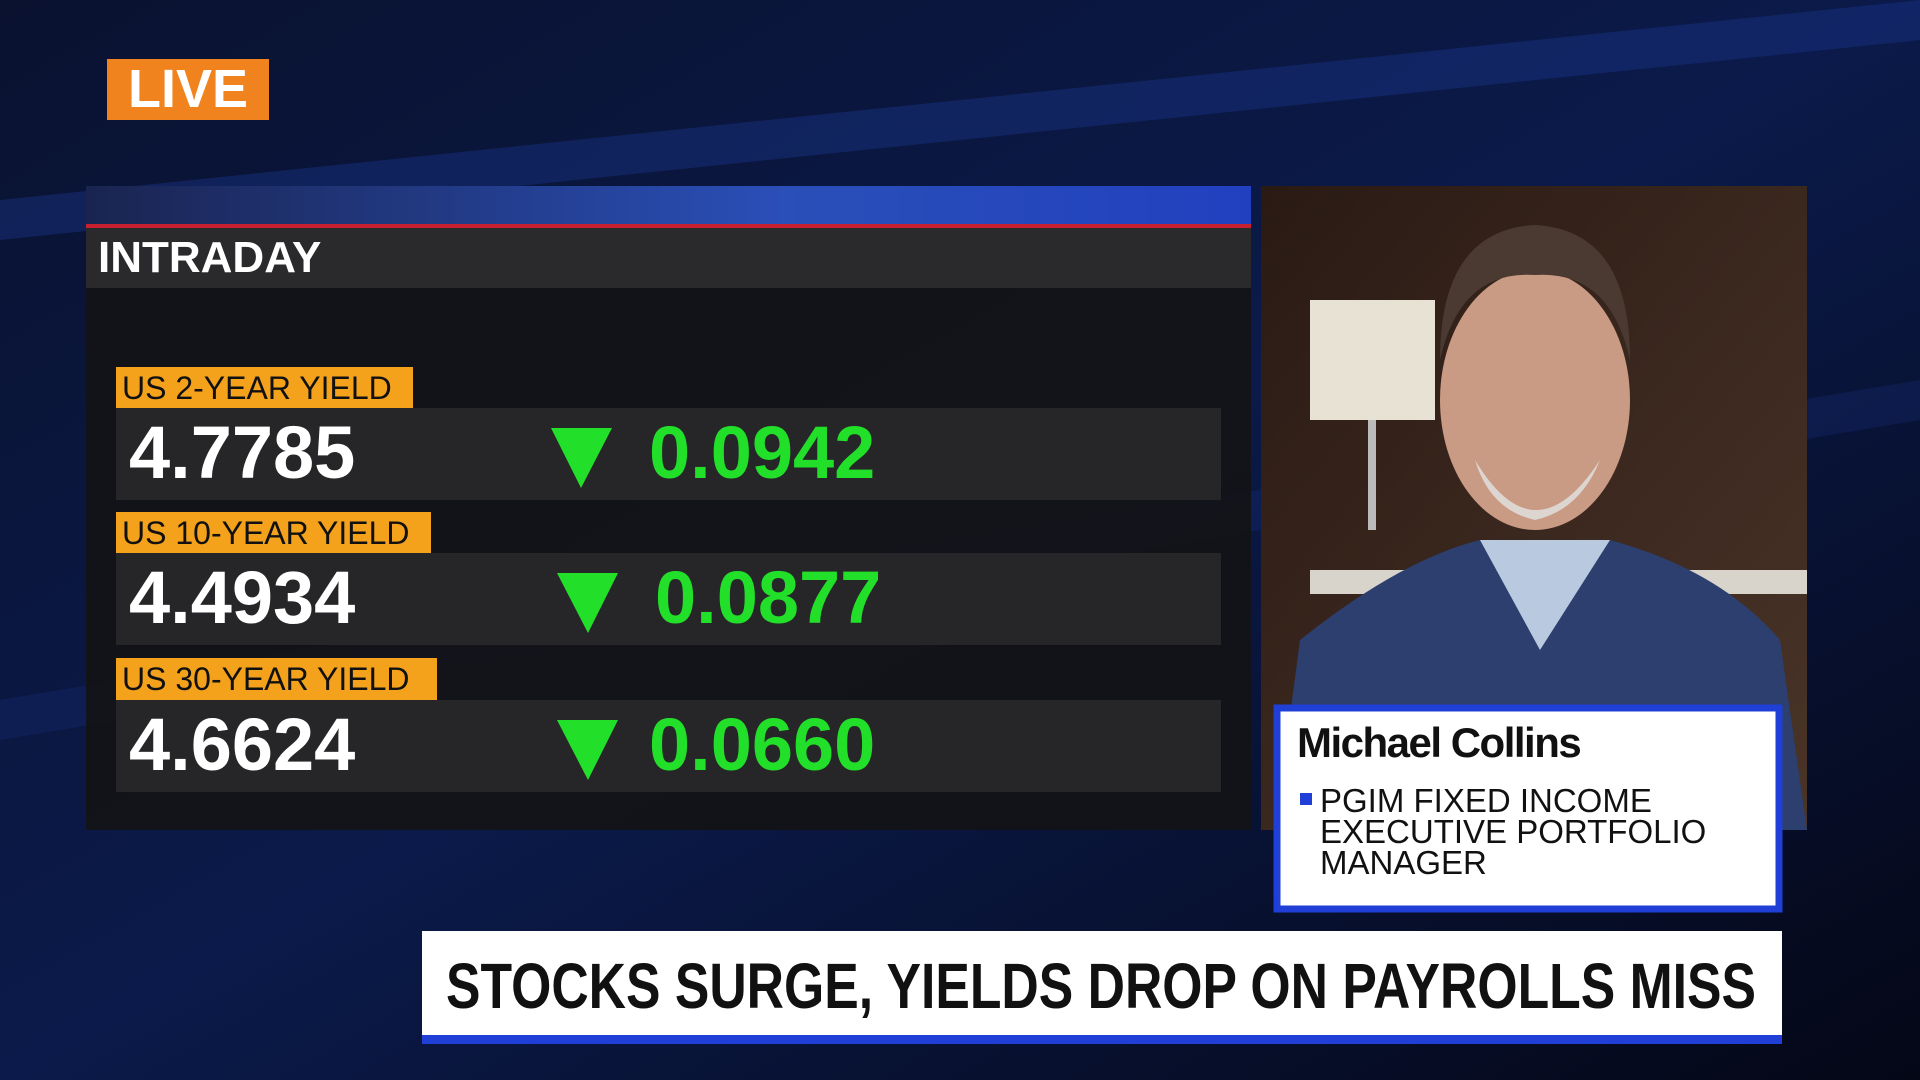 This screenshot has width=1920, height=1080. Describe the element at coordinates (1102, 1039) in the screenshot. I see `headline-underline` at that location.